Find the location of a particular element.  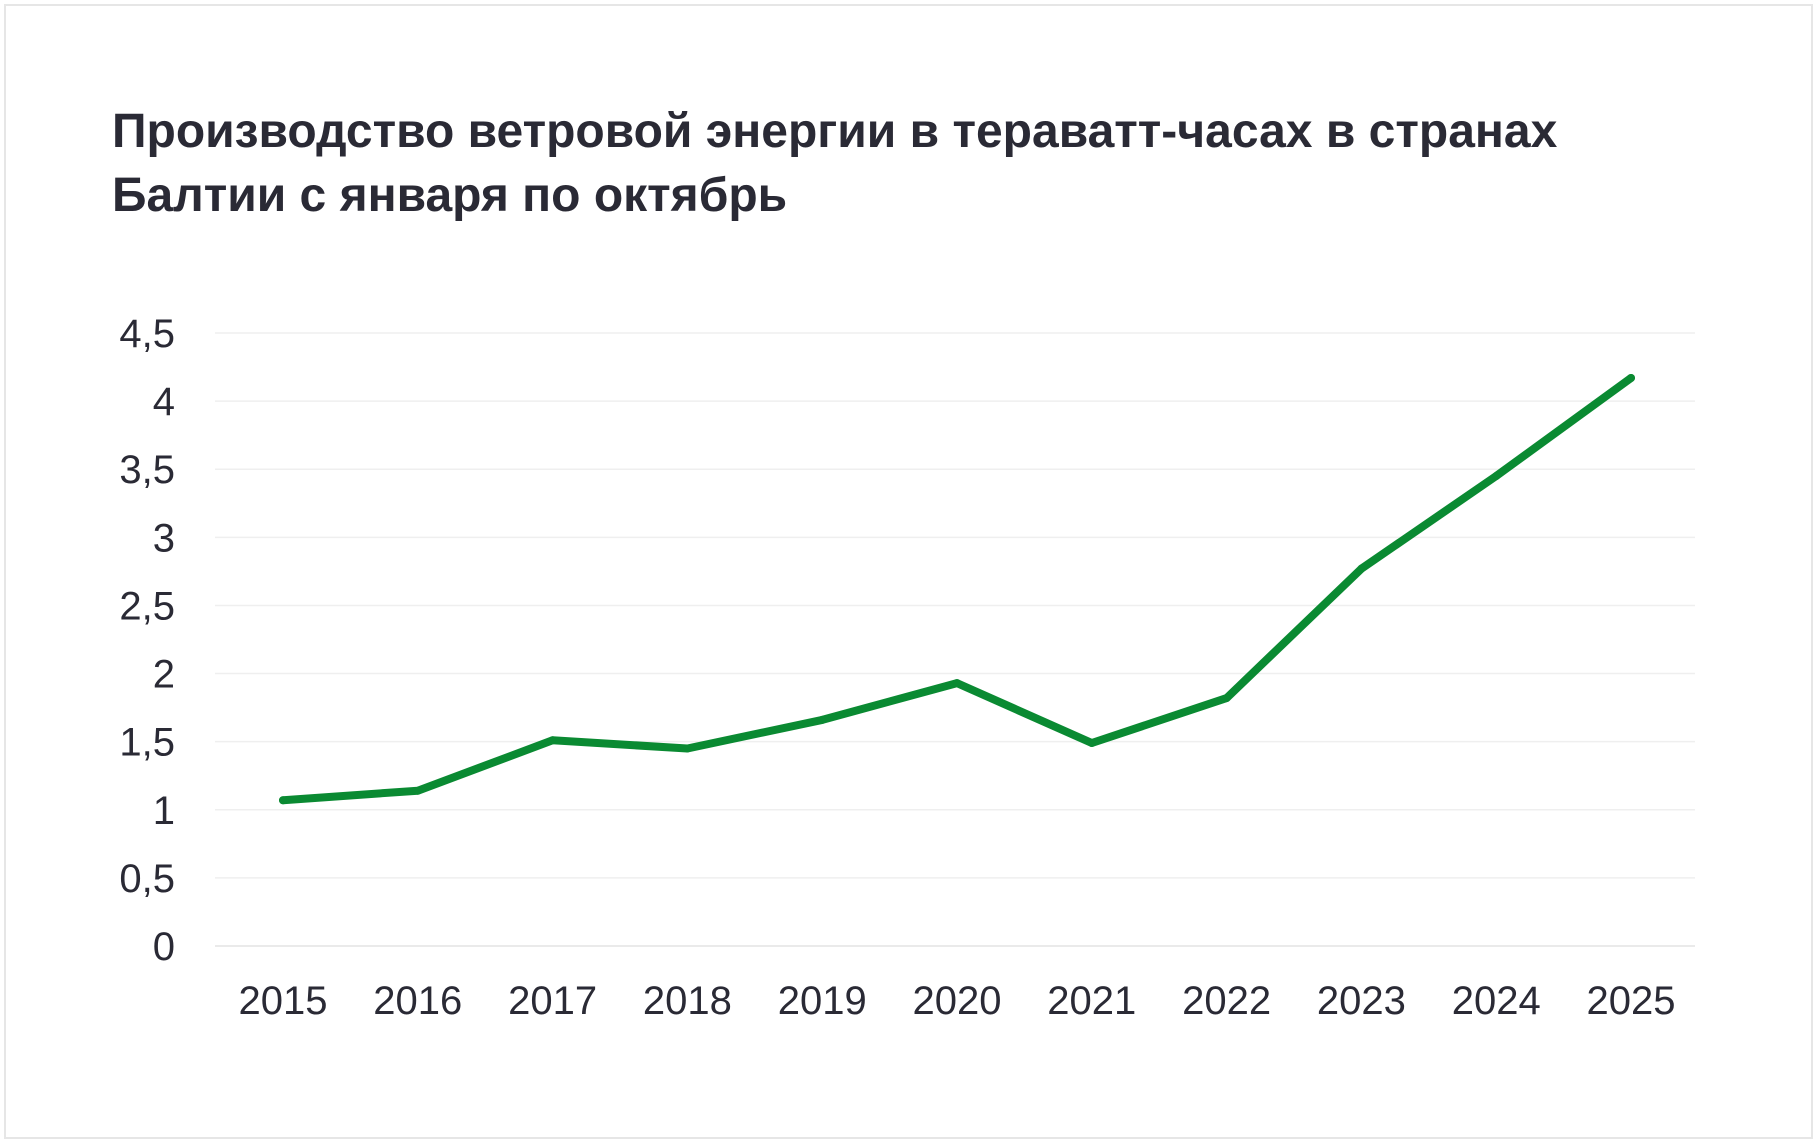

y-tick-label: 0,5 is located at coordinates (147, 879).